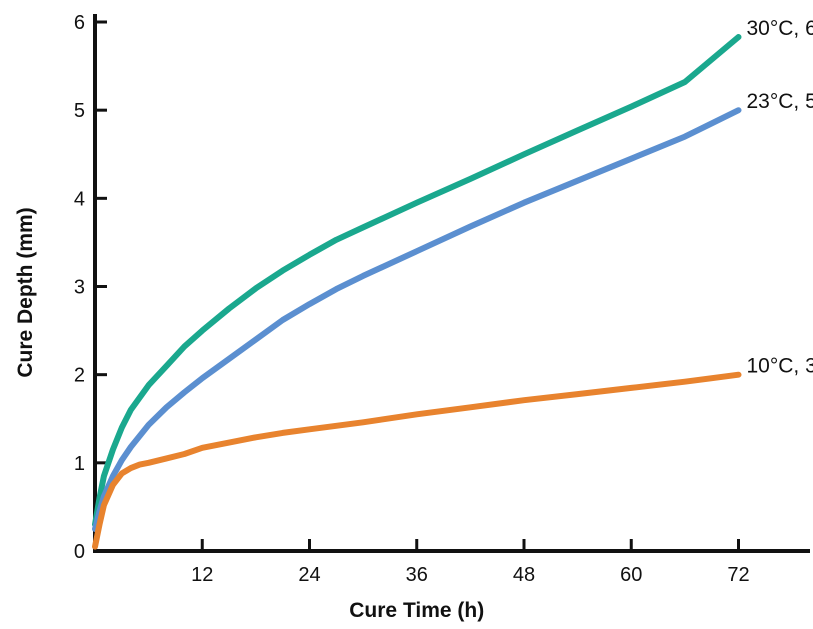 This screenshot has width=813, height=629. What do you see at coordinates (780, 28) in the screenshot?
I see `series-label-0: 30°C, 60%RH` at bounding box center [780, 28].